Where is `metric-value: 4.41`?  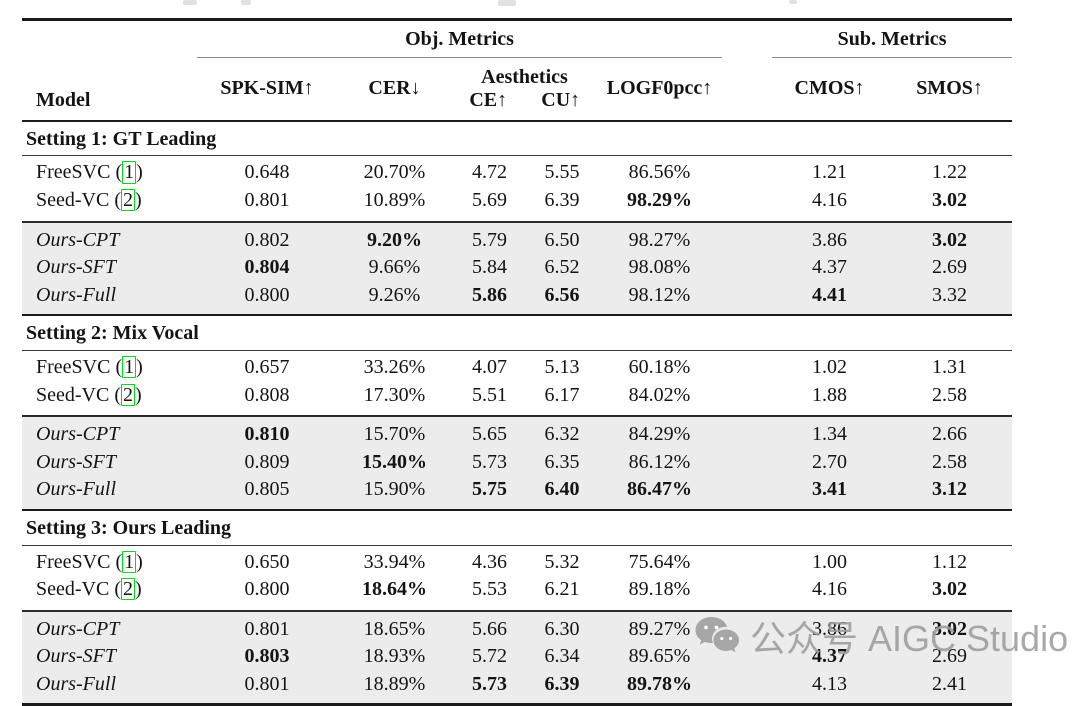
metric-value: 4.41 is located at coordinates (830, 298).